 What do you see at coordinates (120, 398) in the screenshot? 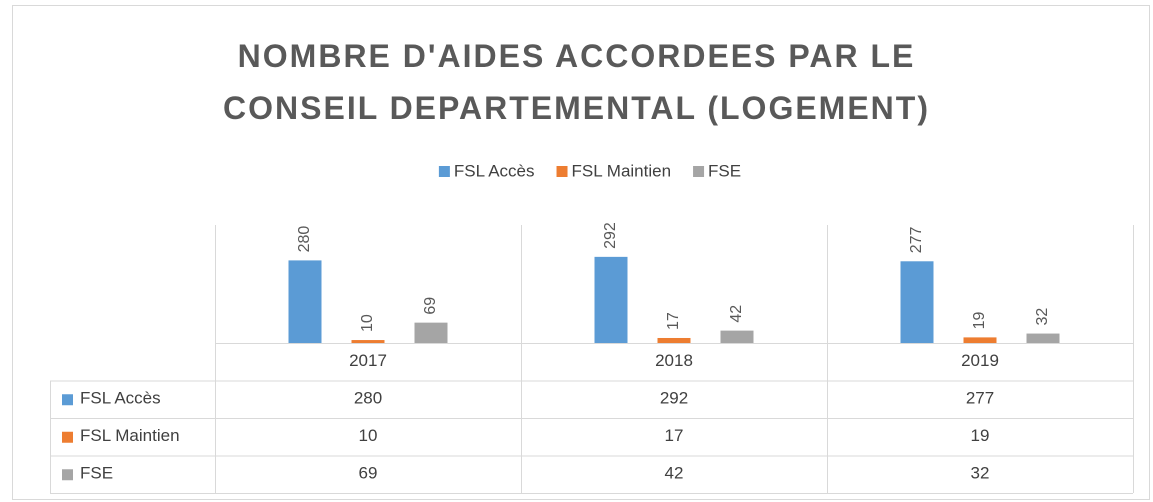
I see `table-row-label: FSL Accès` at bounding box center [120, 398].